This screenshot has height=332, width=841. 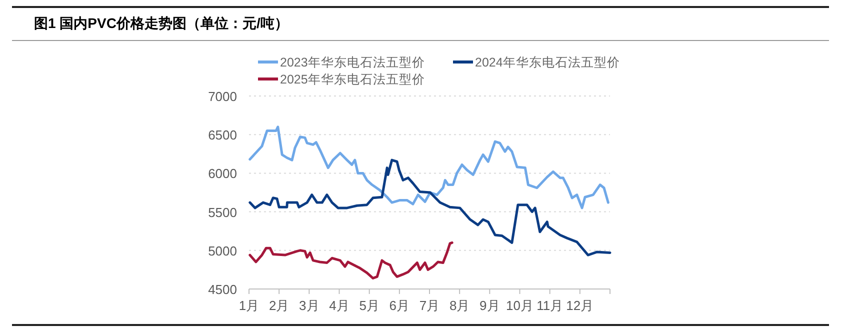 I want to click on x-tick-label: 6月, so click(x=399, y=305).